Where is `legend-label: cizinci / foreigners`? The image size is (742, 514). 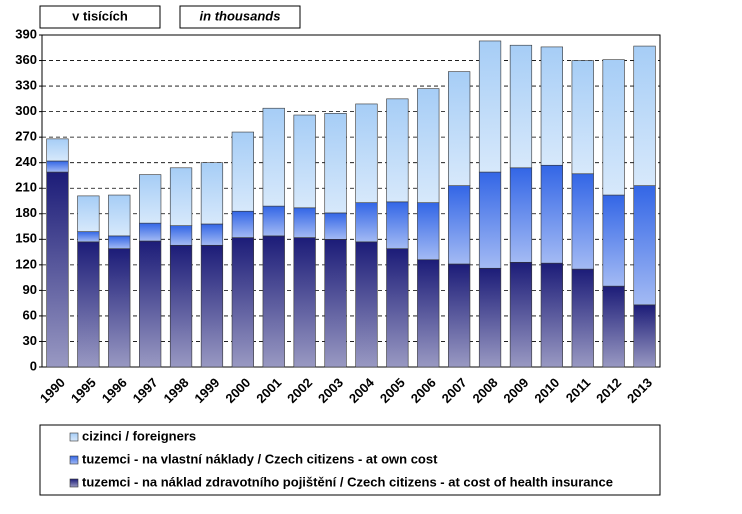 legend-label: cizinci / foreigners is located at coordinates (139, 435).